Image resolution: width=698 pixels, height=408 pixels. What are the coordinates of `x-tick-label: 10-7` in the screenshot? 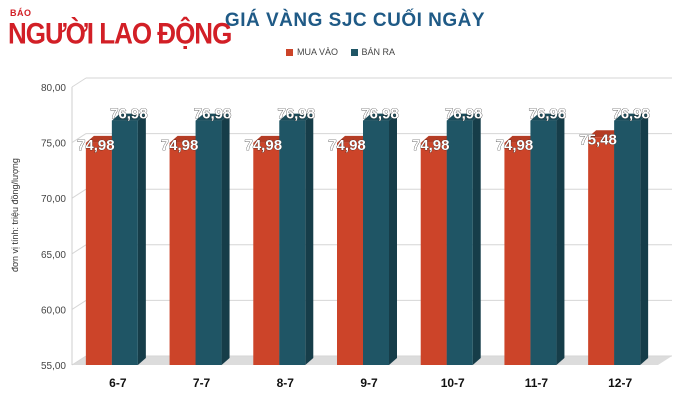 It's located at (453, 383).